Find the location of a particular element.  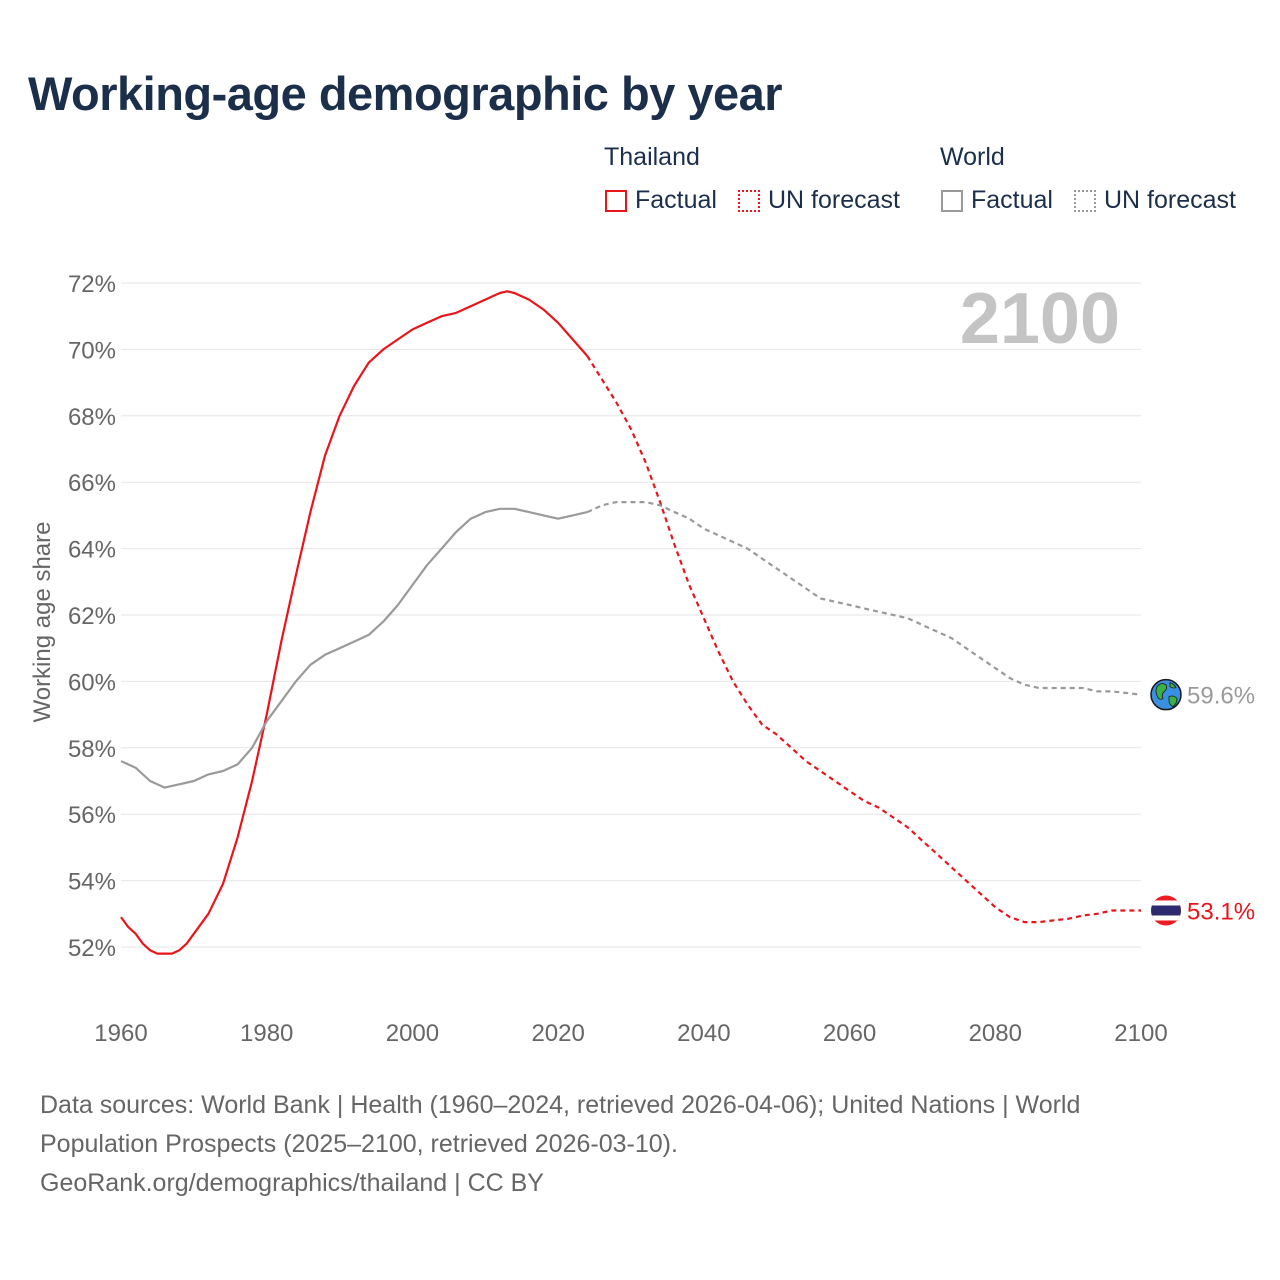

x-tick-label: 1980 is located at coordinates (266, 1033).